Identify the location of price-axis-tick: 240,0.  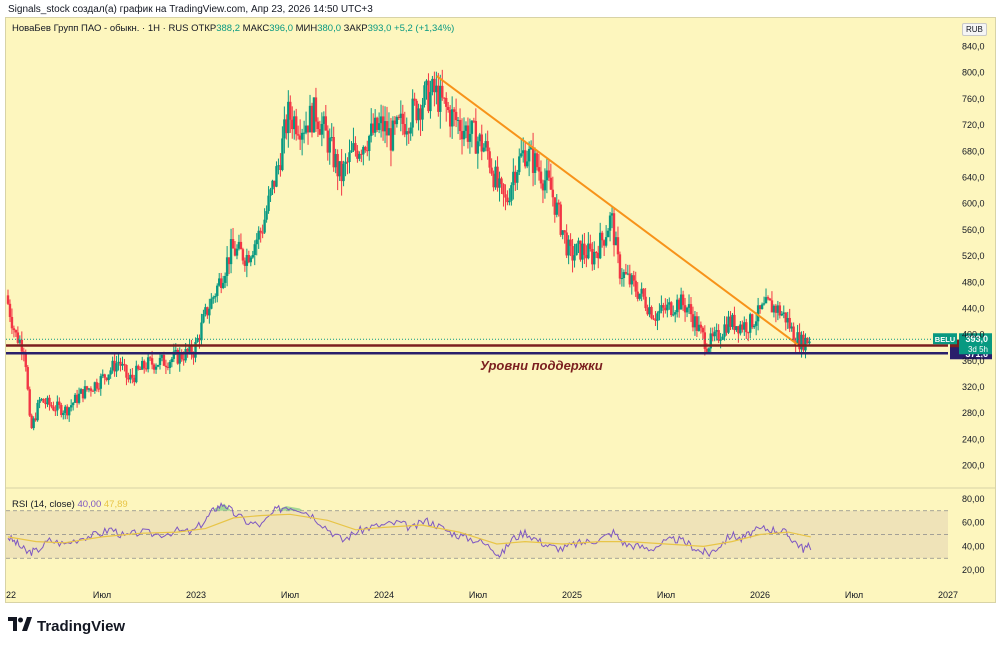
(973, 439).